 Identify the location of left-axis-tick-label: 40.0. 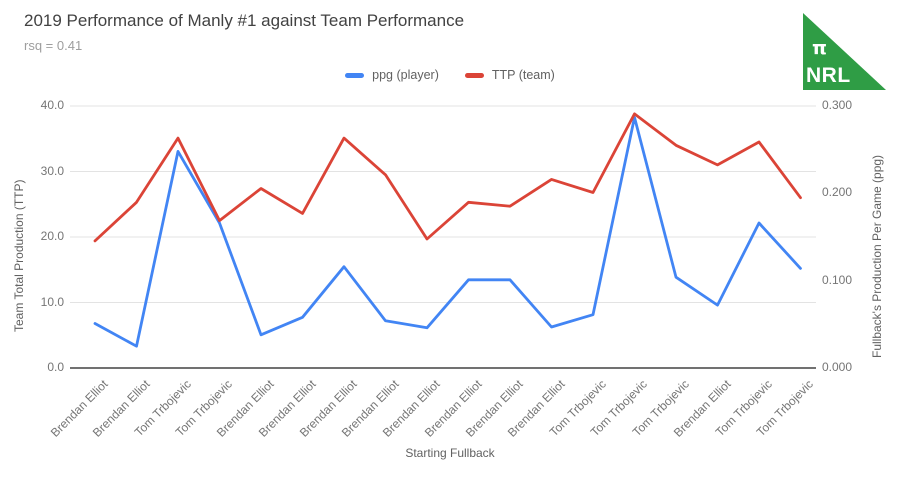
(52, 105).